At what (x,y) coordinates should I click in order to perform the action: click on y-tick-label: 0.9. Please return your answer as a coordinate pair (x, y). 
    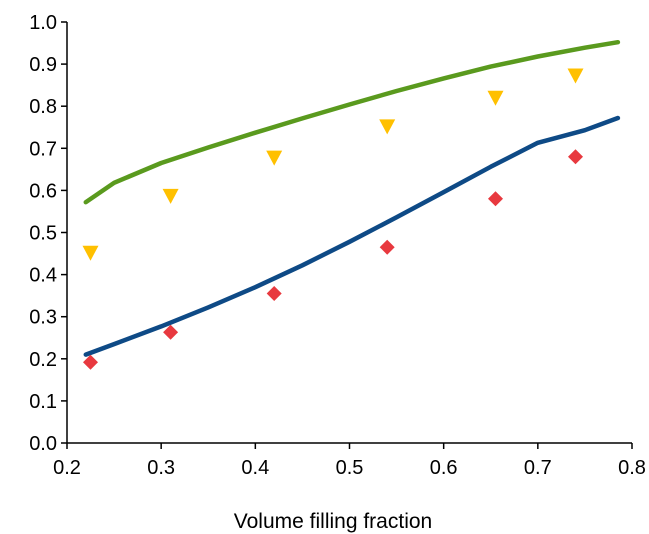
    Looking at the image, I should click on (43, 65).